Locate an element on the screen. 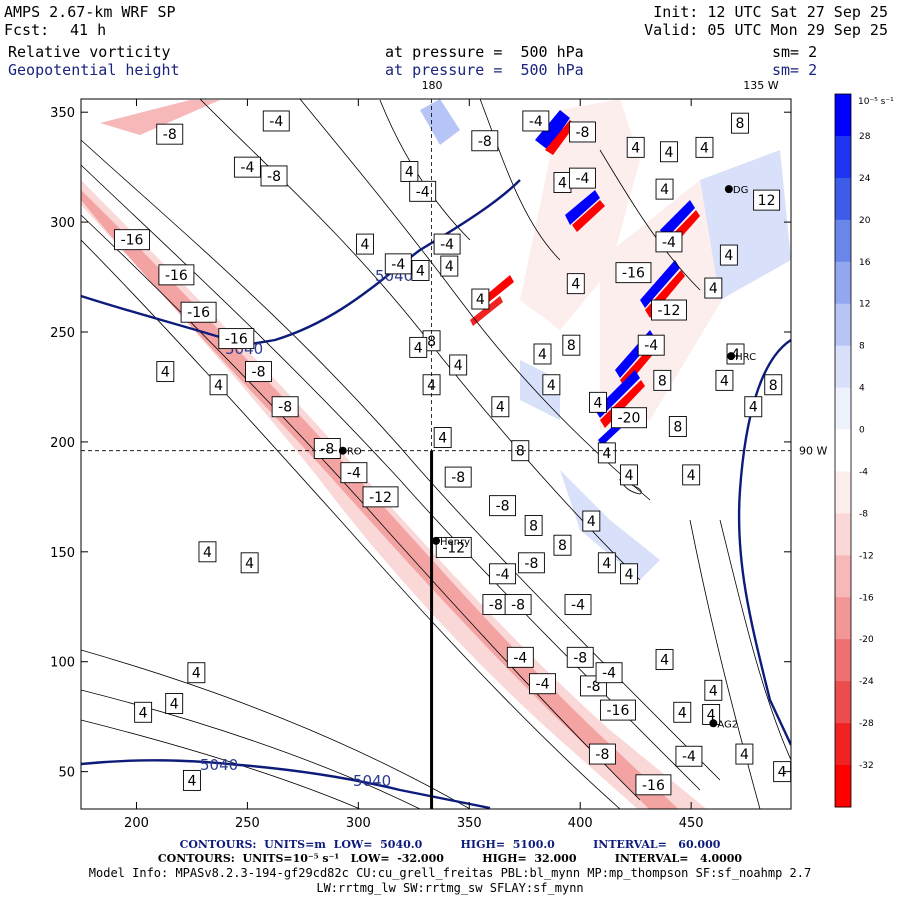 Image resolution: width=900 pixels, height=900 pixels. vorticity-label-63: 4 is located at coordinates (629, 574).